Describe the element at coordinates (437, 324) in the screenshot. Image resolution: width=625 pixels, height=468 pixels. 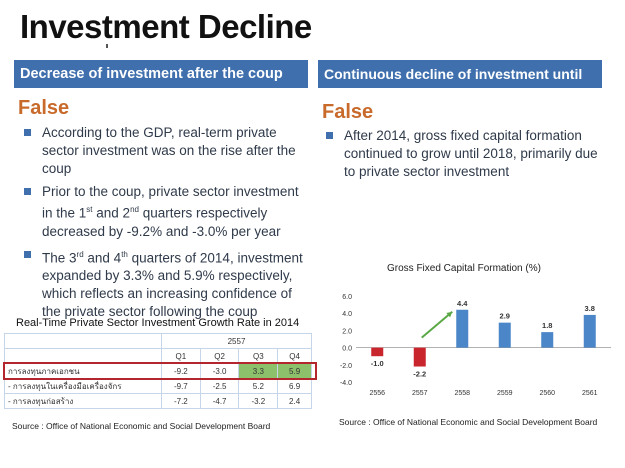
I see `trend-arrow-icon` at that location.